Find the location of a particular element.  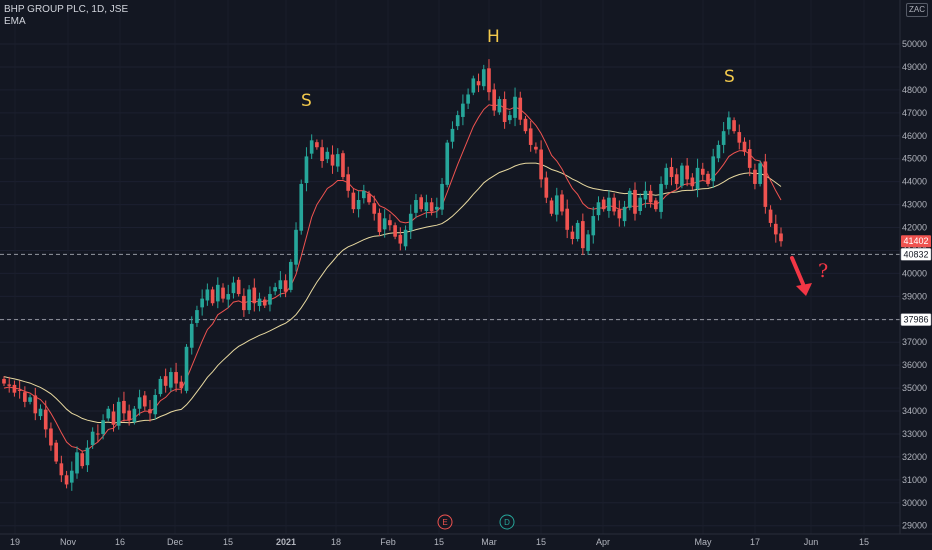

price-tick-label: 39000 is located at coordinates (914, 296).